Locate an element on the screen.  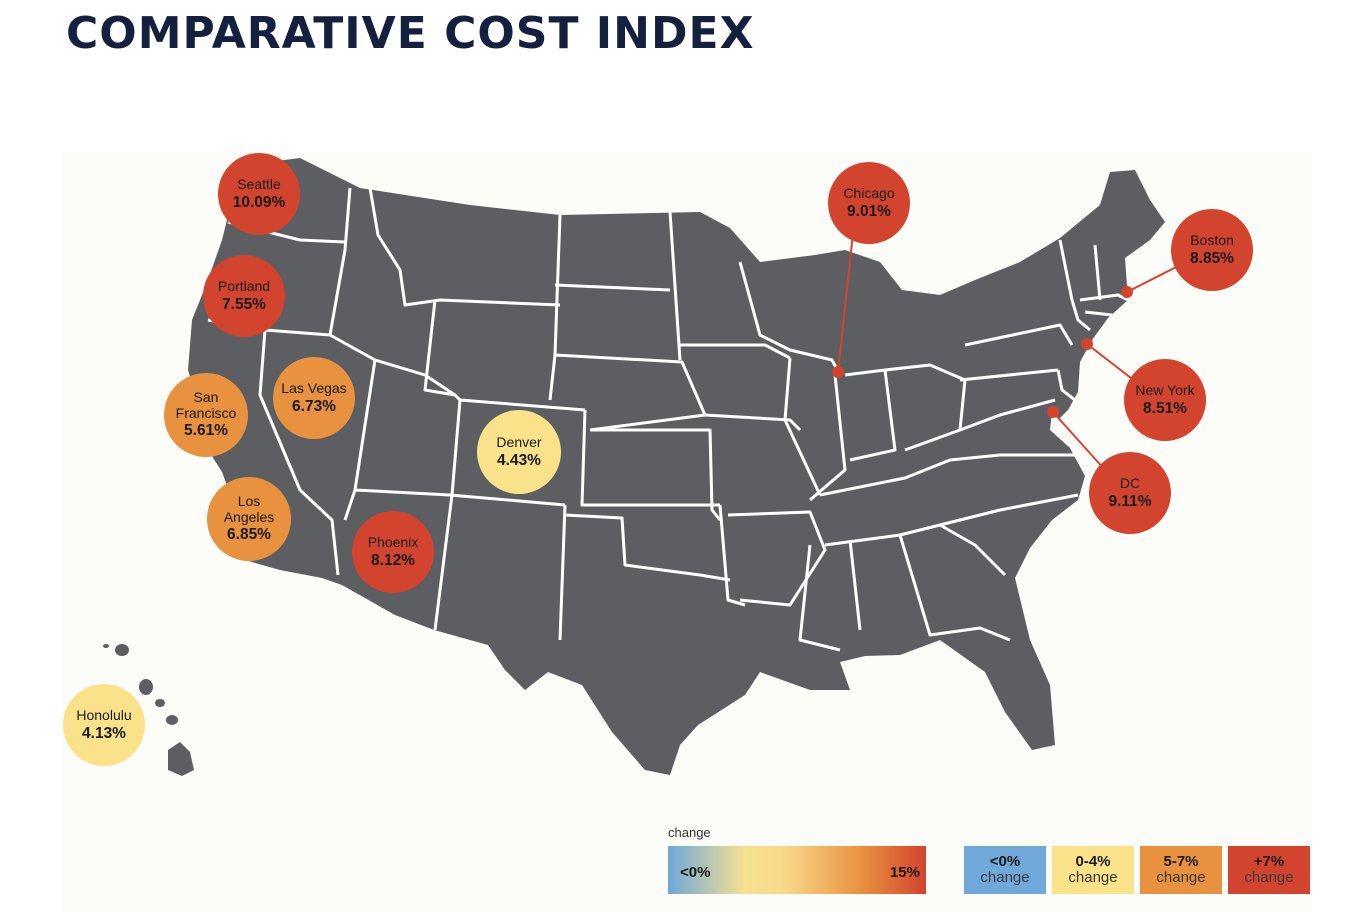
city-value: 8.12% is located at coordinates (393, 560).